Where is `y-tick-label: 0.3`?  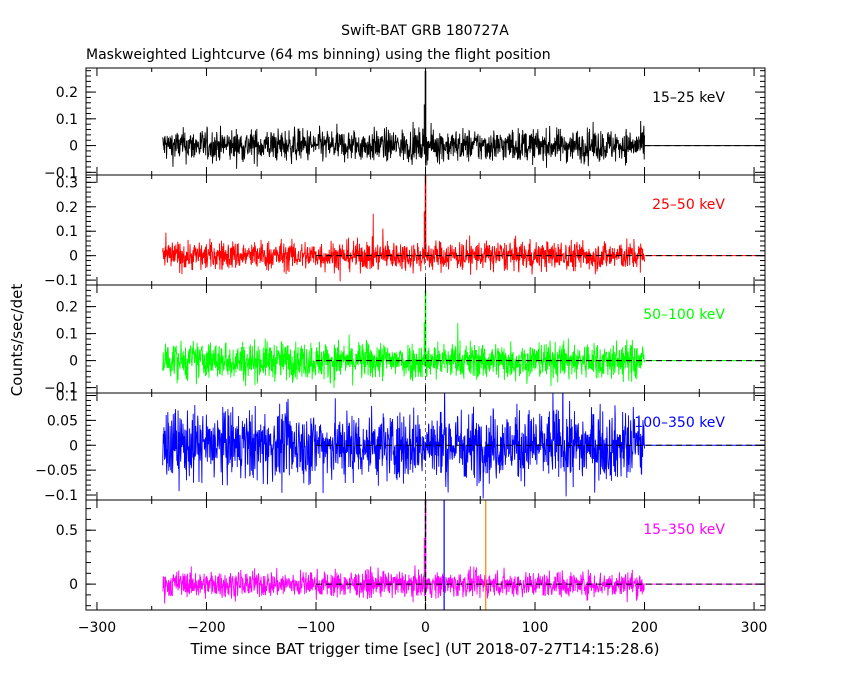
y-tick-label: 0.3 is located at coordinates (67, 183).